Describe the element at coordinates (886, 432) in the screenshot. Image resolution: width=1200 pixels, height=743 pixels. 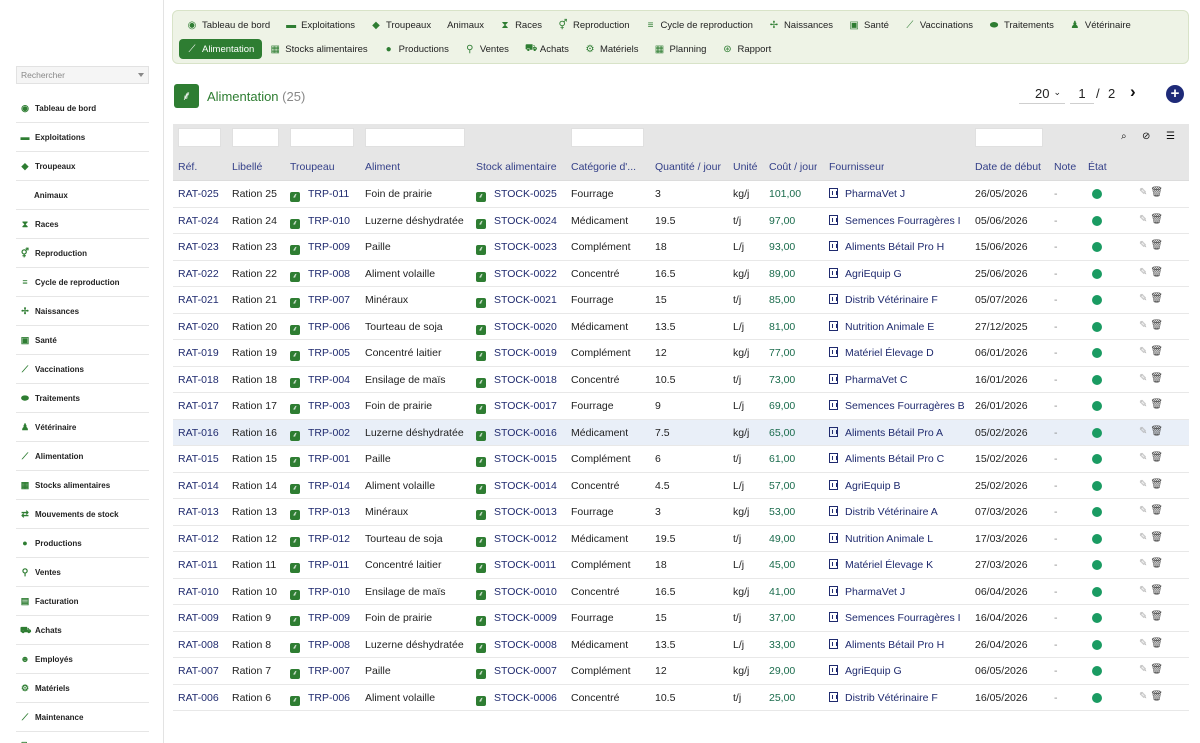
I see `row-fournisseur: Aliments Bétail Pro A` at that location.